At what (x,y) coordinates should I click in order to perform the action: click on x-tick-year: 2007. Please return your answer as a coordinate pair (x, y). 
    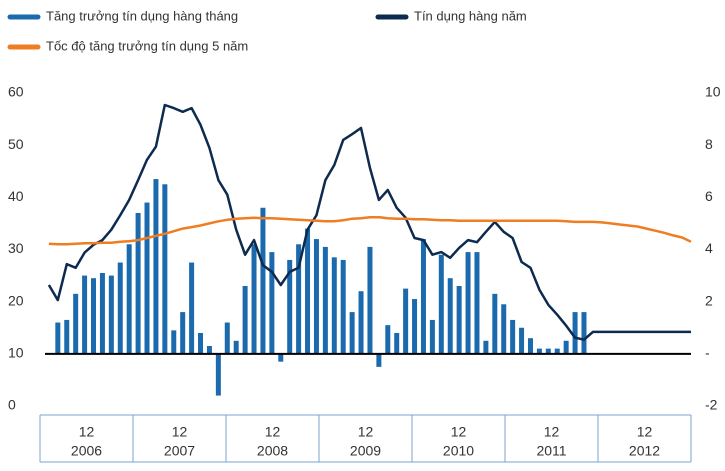
    Looking at the image, I should click on (179, 451).